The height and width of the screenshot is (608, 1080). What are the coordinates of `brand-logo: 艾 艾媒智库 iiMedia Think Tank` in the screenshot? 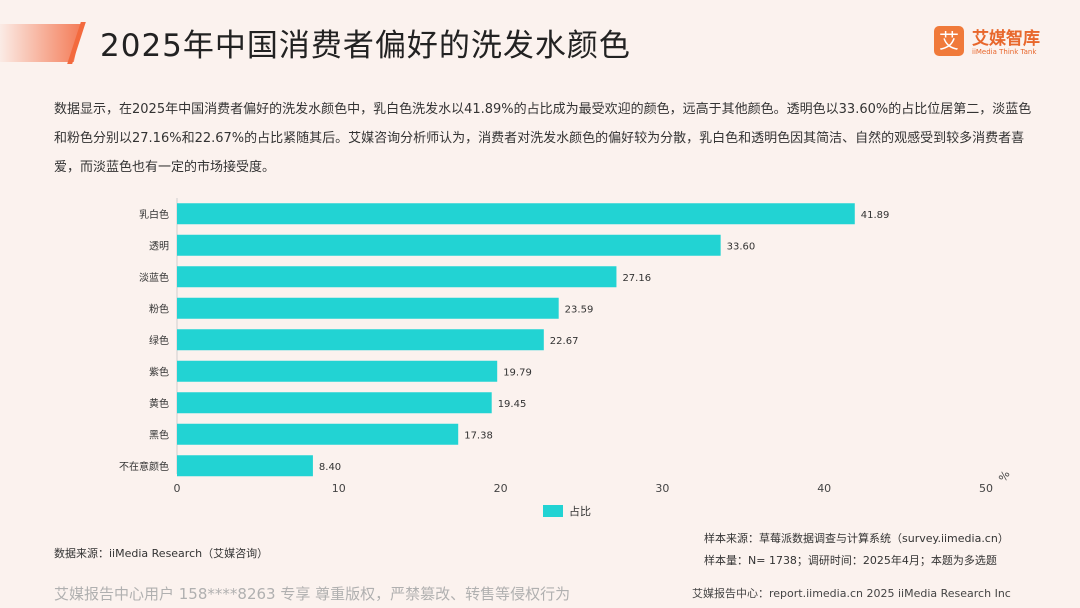 It's located at (994, 44).